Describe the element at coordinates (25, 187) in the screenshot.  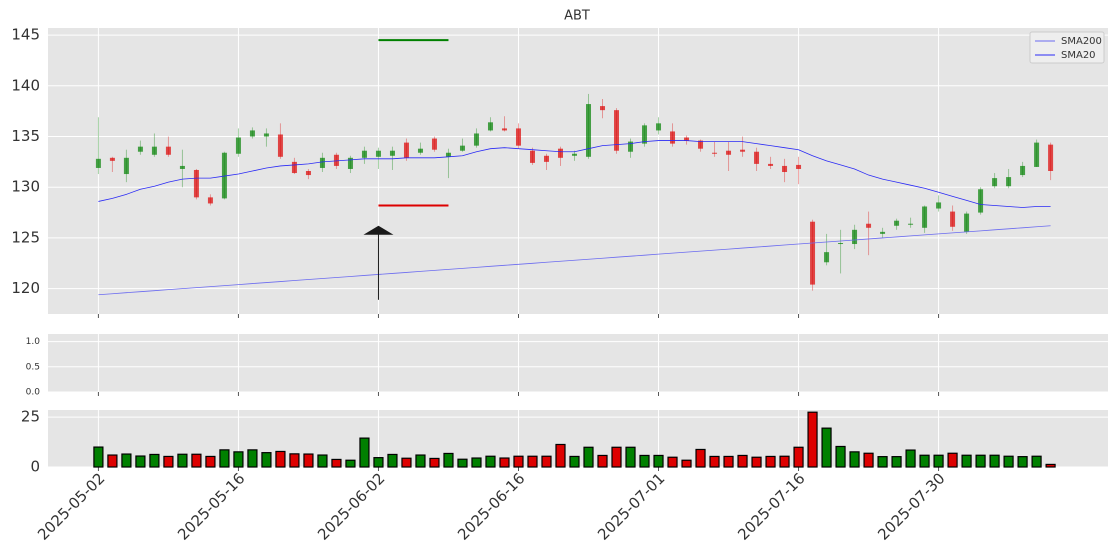
I see `y-tick-label: 130` at that location.